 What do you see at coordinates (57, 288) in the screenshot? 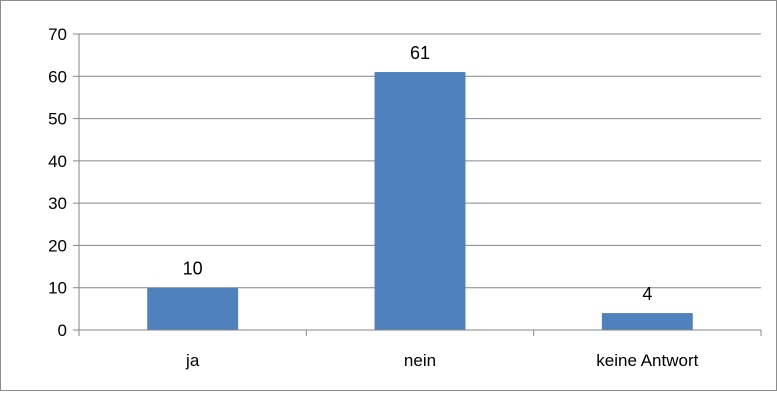
I see `y-tick-label: 10` at bounding box center [57, 288].